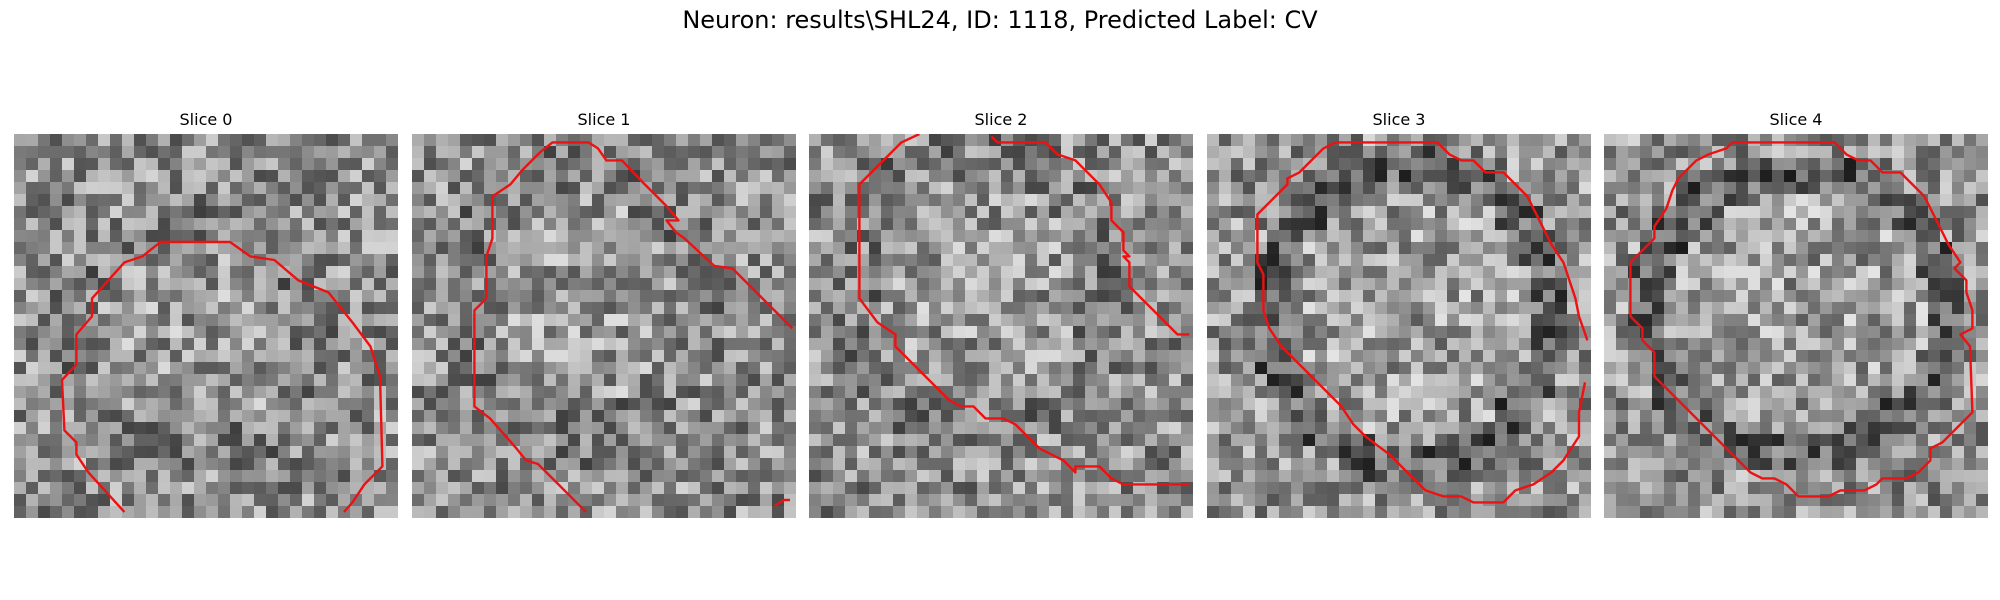 This screenshot has height=600, width=2000. Describe the element at coordinates (1001, 119) in the screenshot. I see `slice-title: Slice 2` at that location.